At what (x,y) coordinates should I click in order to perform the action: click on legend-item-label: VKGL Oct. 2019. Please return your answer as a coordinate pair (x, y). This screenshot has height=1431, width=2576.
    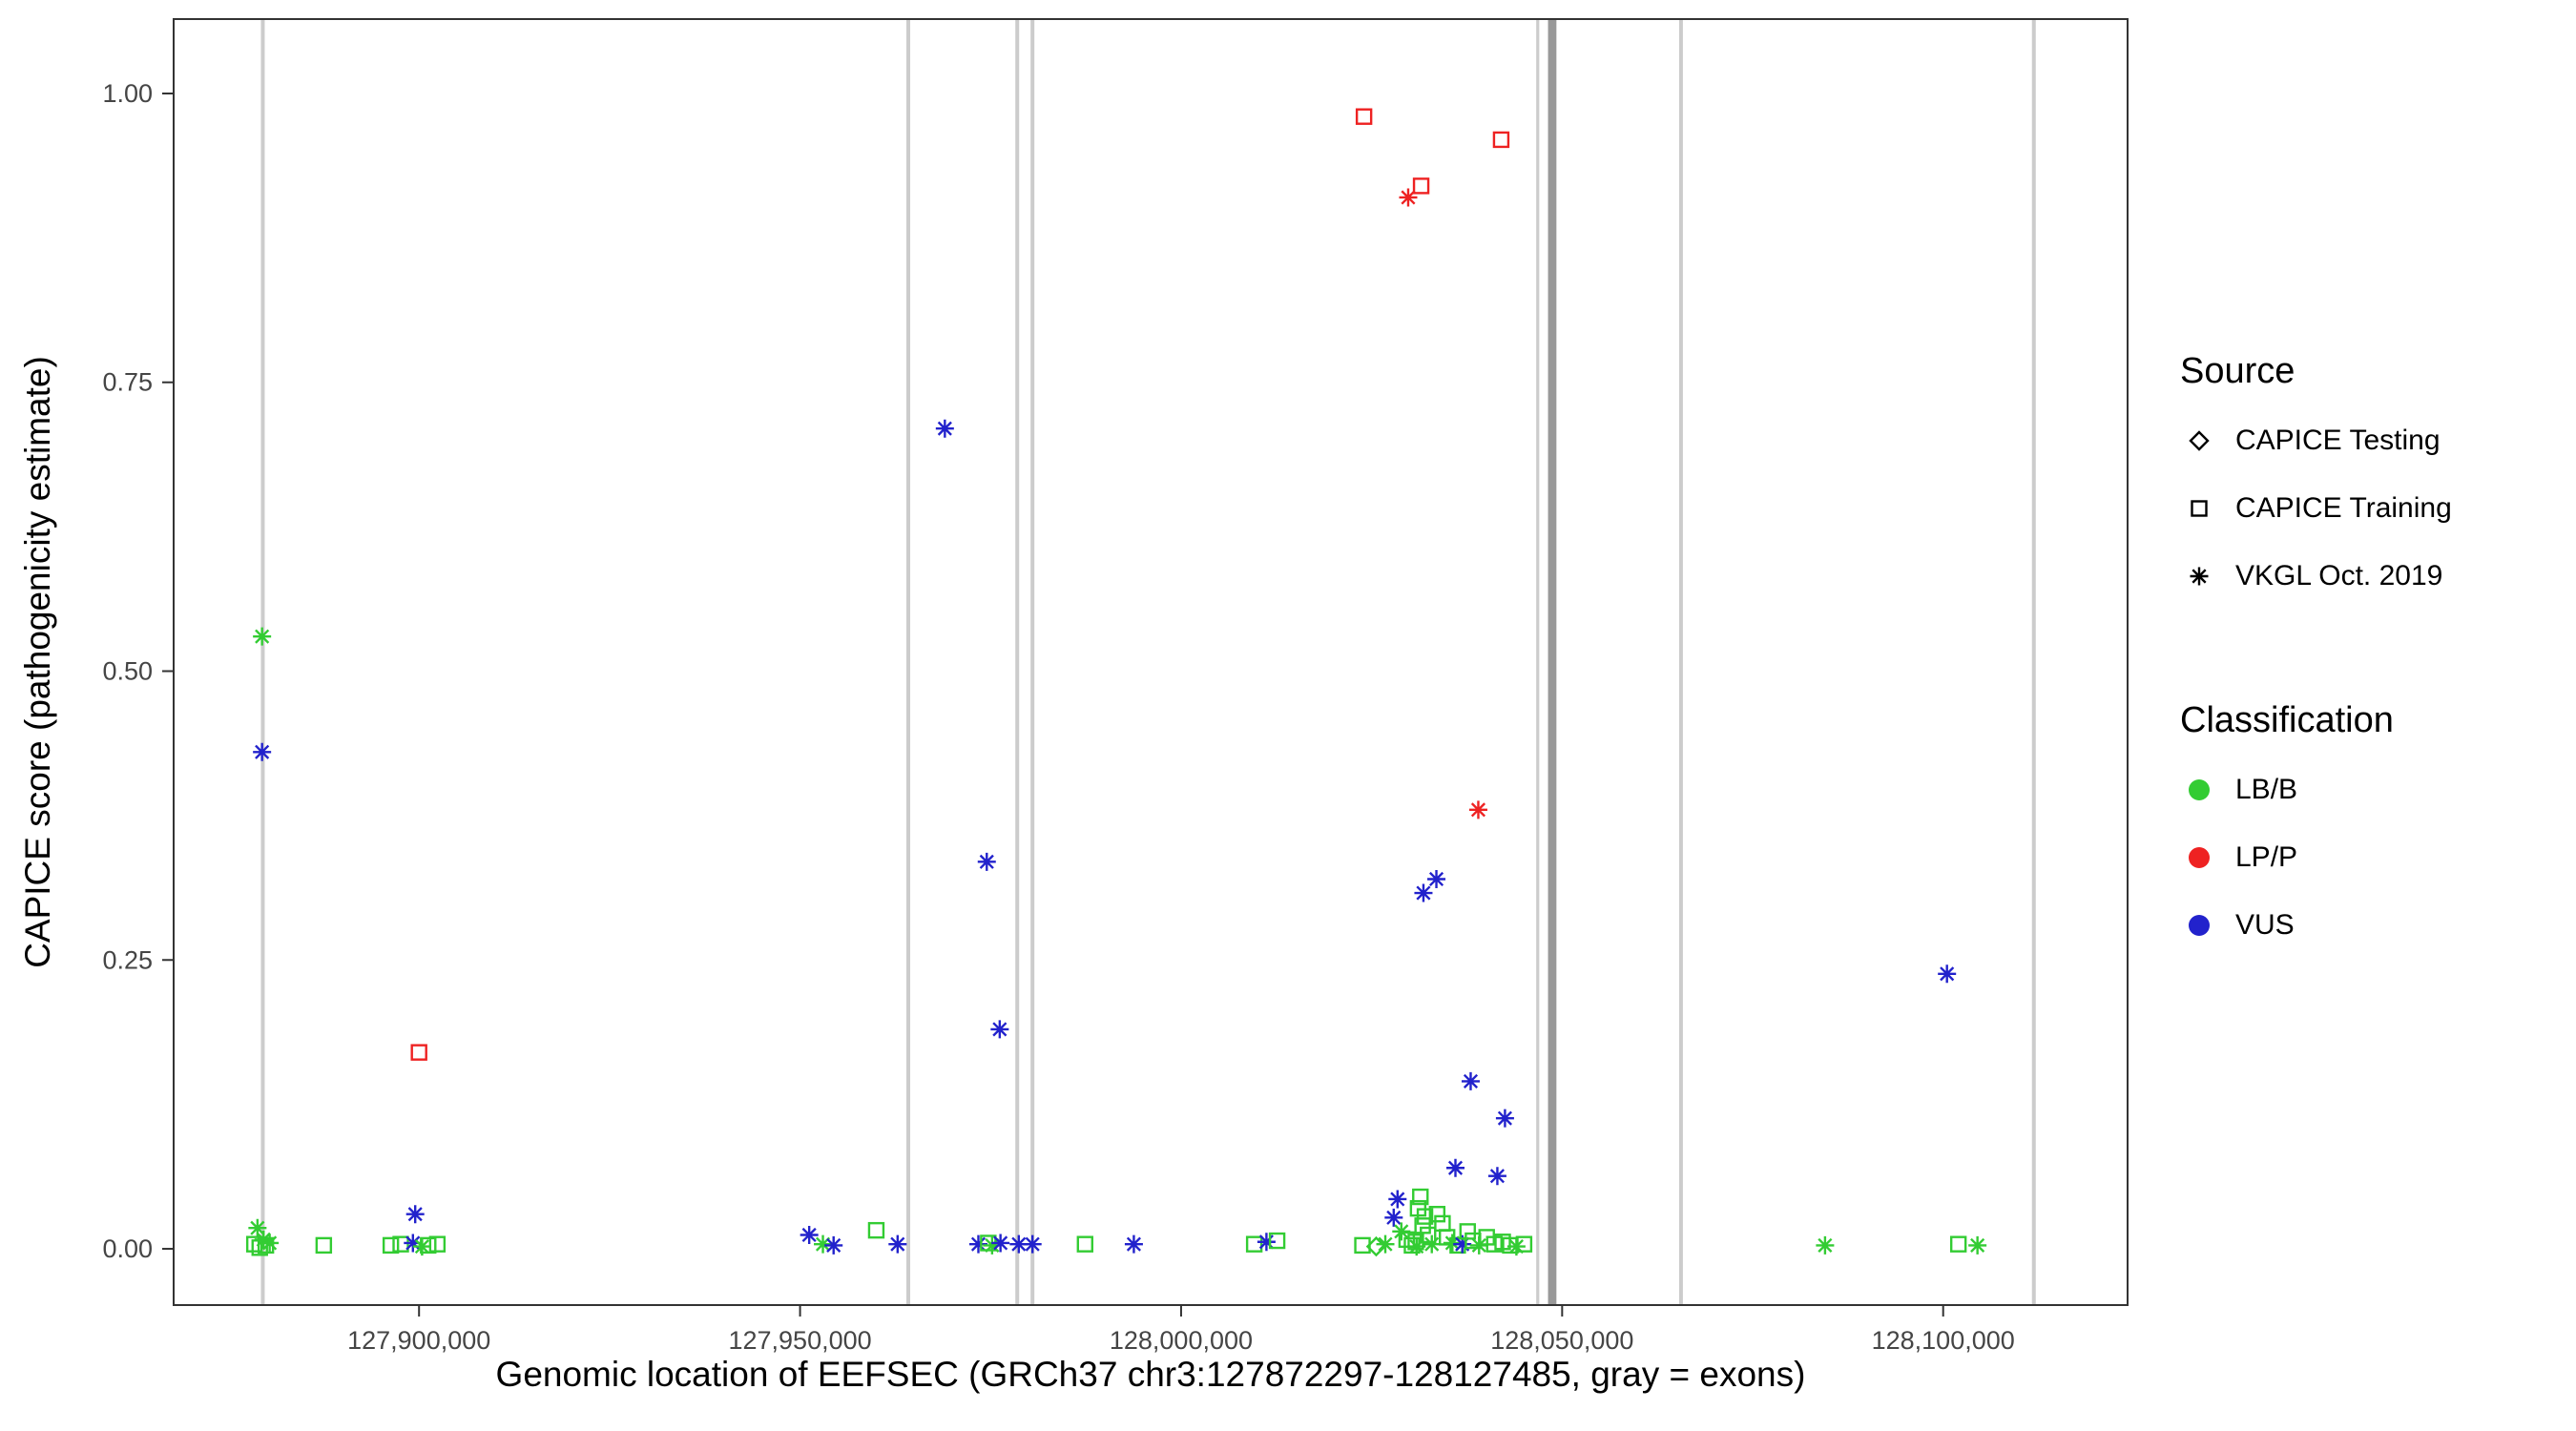
    Looking at the image, I should click on (2339, 575).